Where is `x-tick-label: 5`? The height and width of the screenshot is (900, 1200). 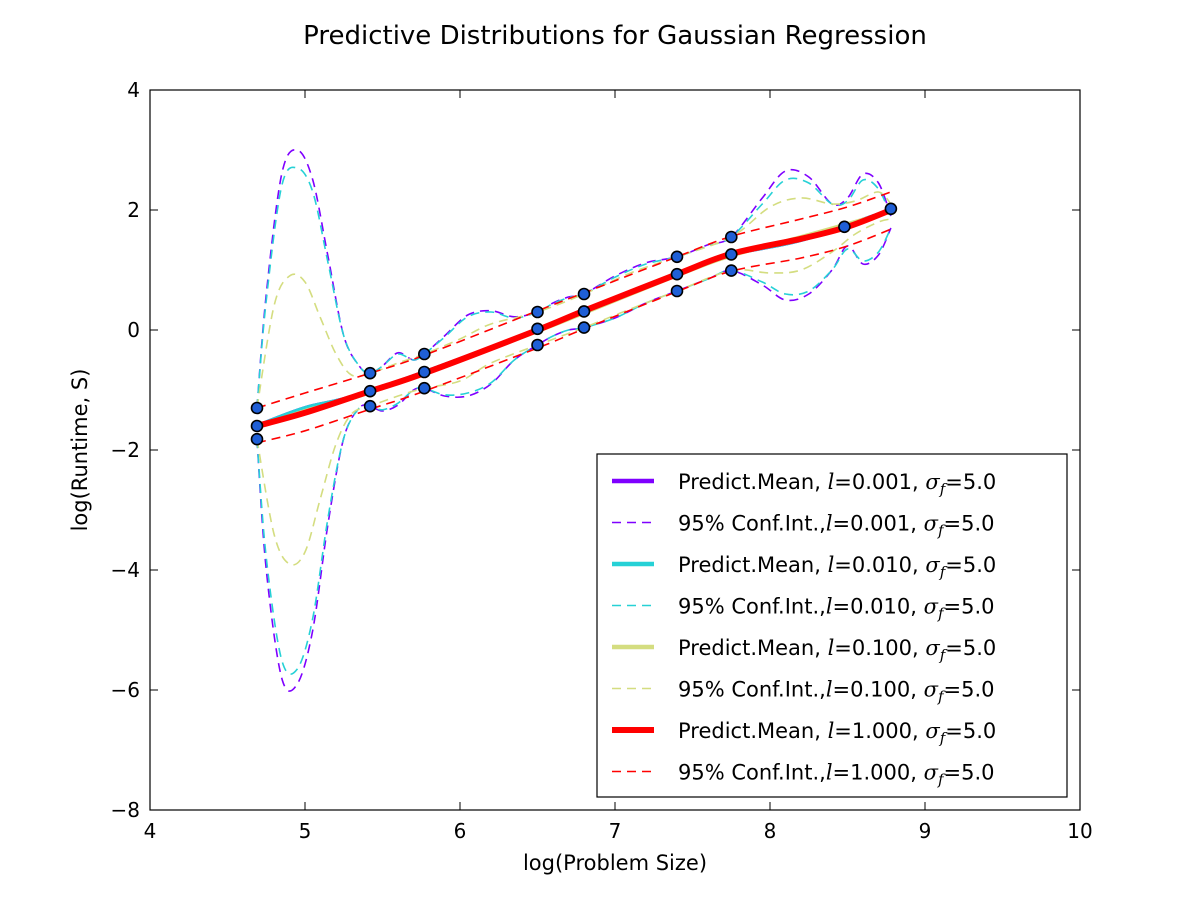
x-tick-label: 5 is located at coordinates (305, 831).